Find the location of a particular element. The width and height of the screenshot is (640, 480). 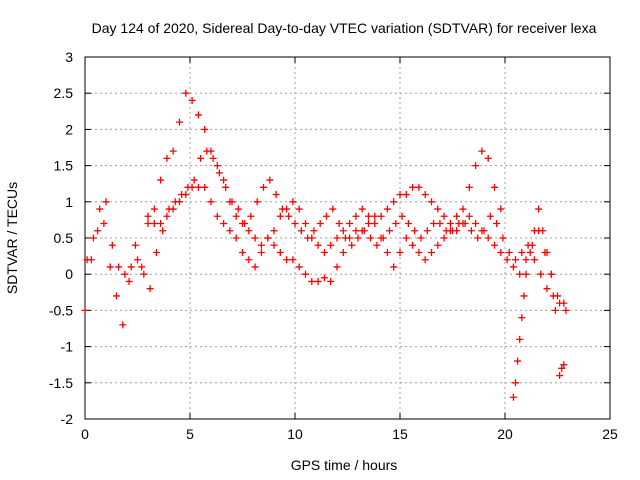

y-tick-label: -2 is located at coordinates (67, 419).